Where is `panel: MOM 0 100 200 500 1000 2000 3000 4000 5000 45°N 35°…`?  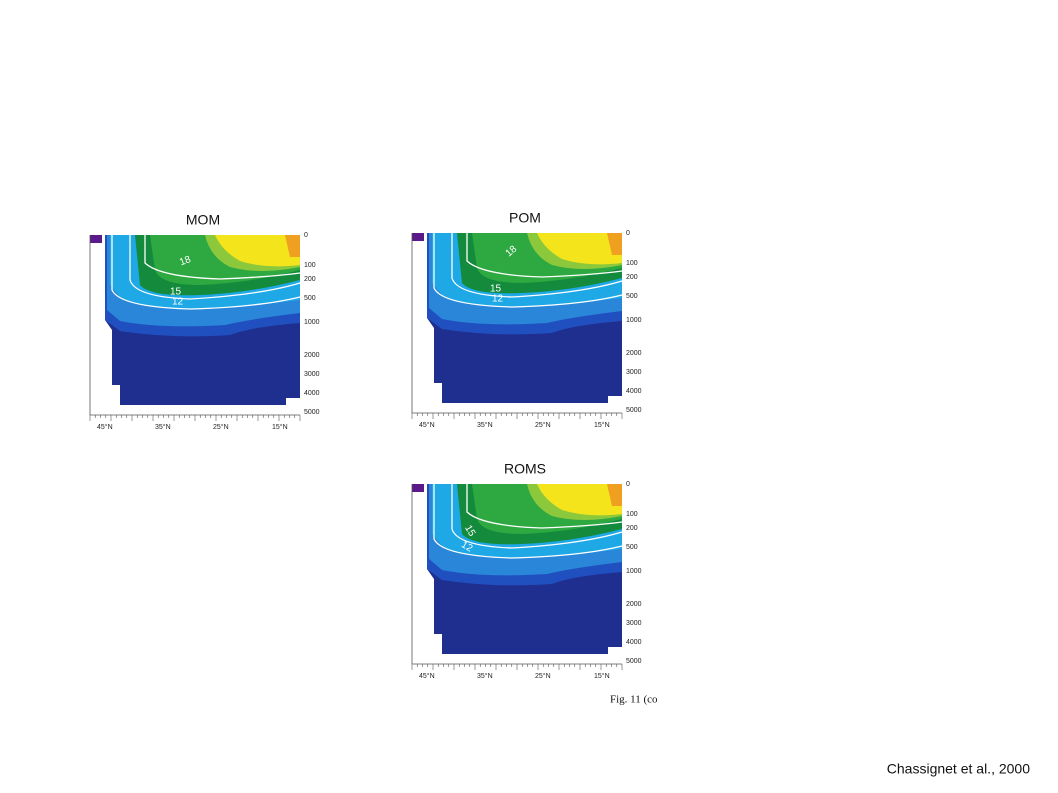 panel: MOM 0 100 200 500 1000 2000 3000 4000 5000 45°N 35°… is located at coordinates (204, 321).